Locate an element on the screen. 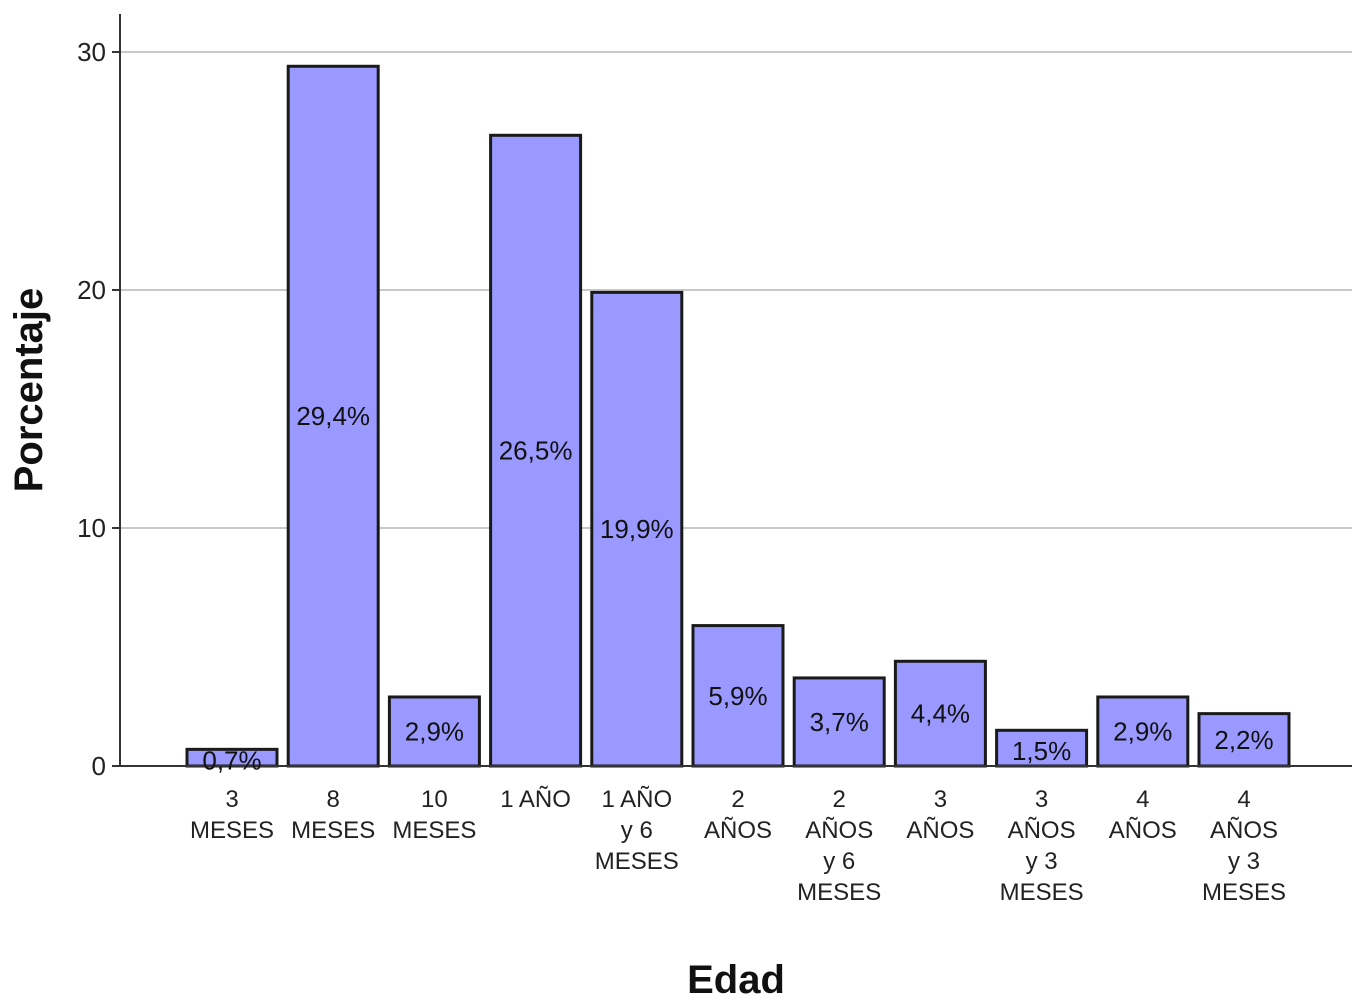 The image size is (1360, 1003). x-category-label: 2 AÑOS is located at coordinates (738, 815).